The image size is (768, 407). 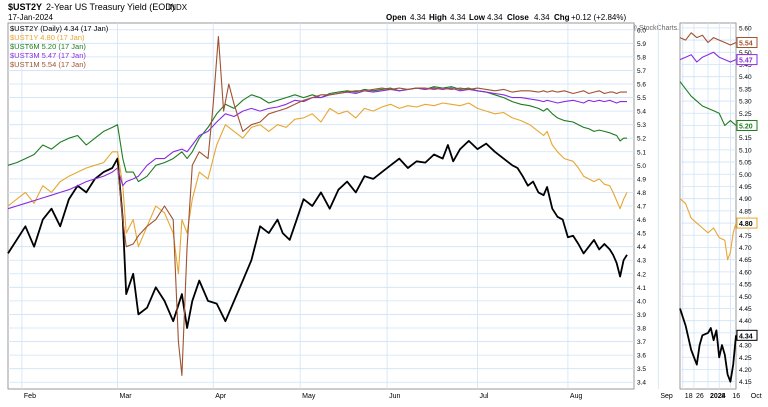 What do you see at coordinates (745, 102) in the screenshot?
I see `zoom-y-tick-label: 5.30` at bounding box center [745, 102].